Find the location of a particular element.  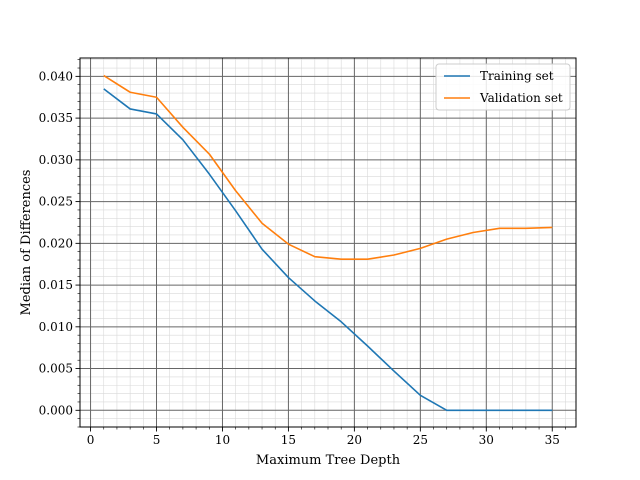

y-tick-label: 0.010 is located at coordinates (56, 327).